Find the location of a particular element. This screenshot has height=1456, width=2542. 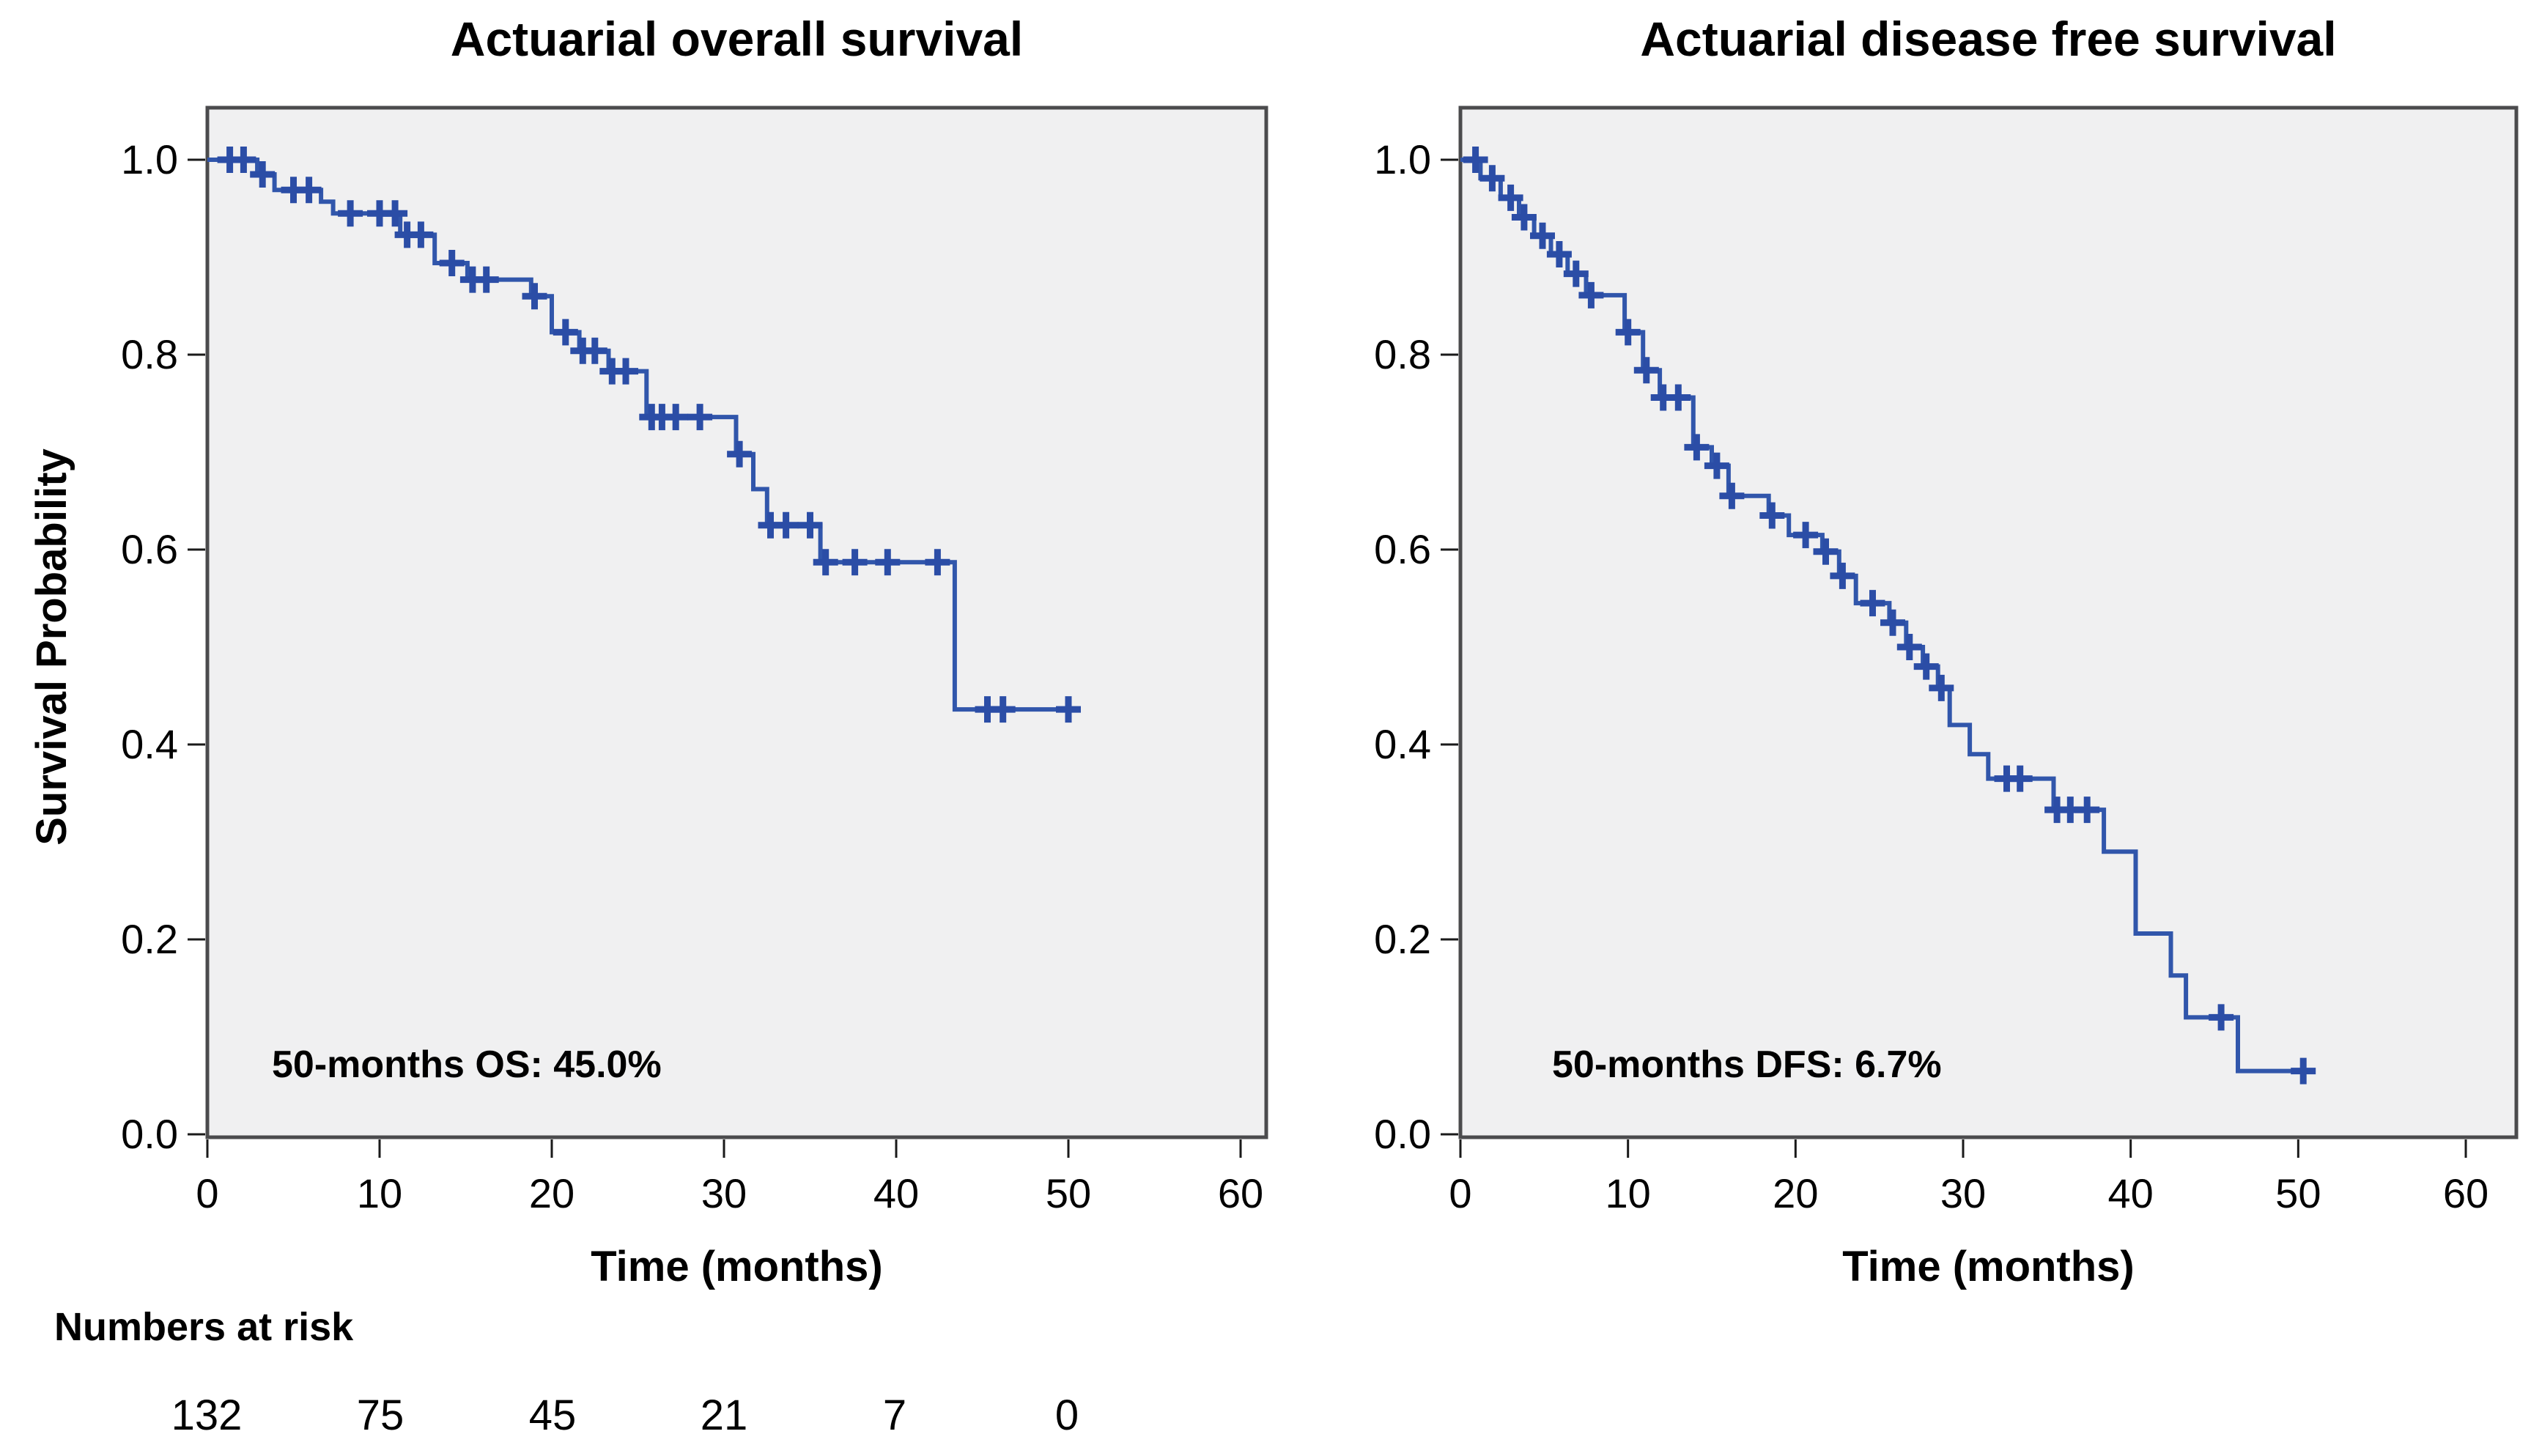

numbers-at-risk-value: 75 is located at coordinates (380, 1415).